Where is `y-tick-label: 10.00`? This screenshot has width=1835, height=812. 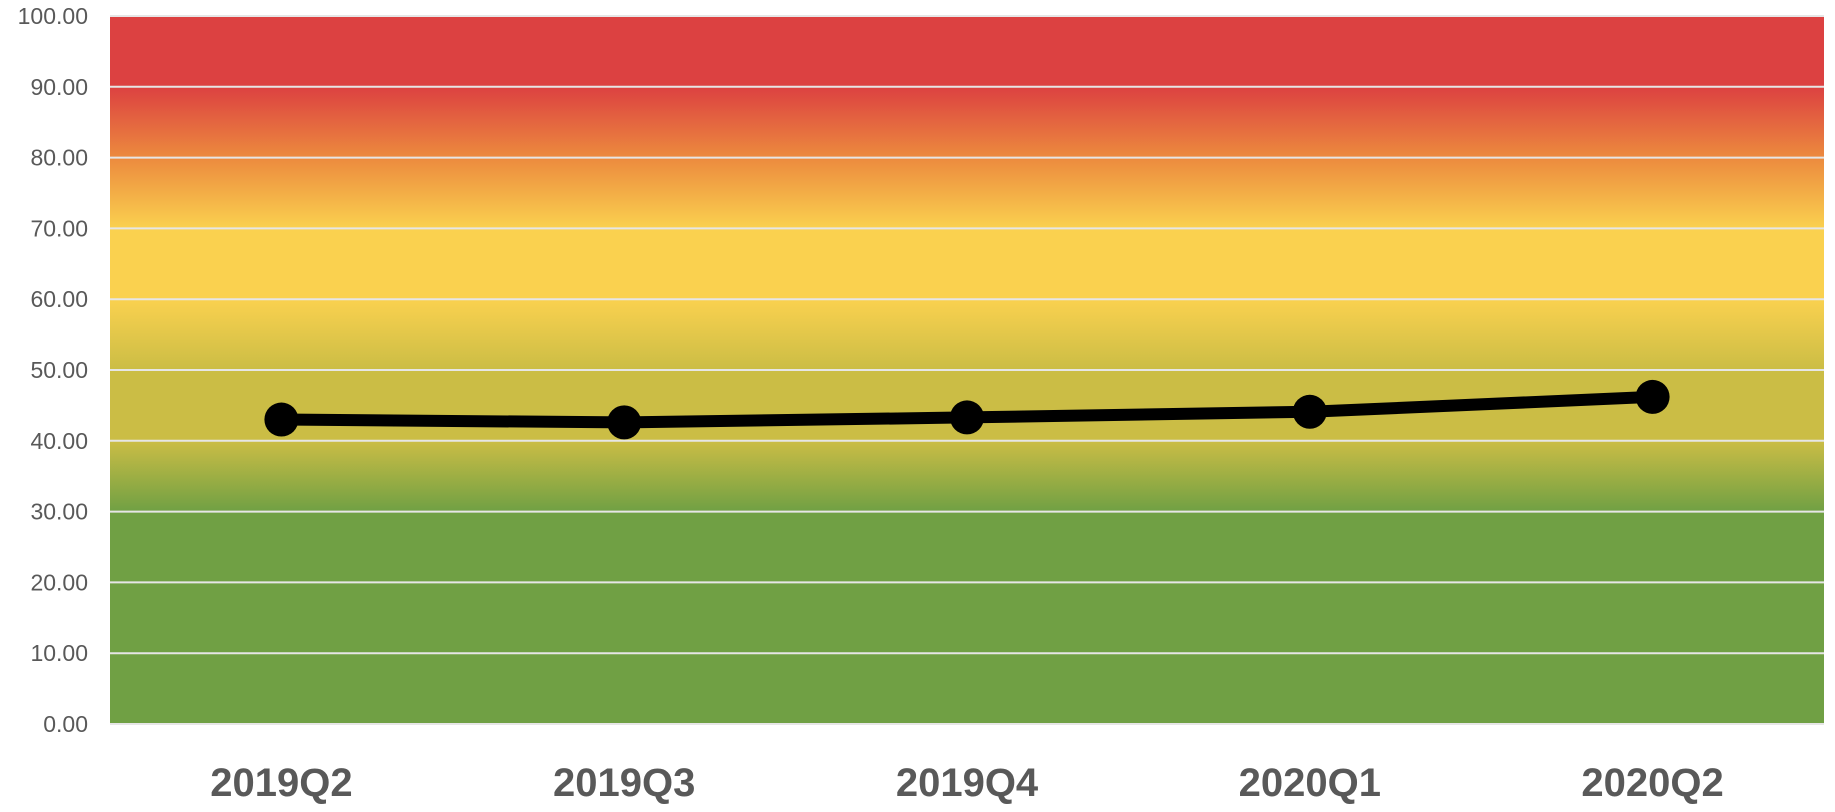
y-tick-label: 10.00 is located at coordinates (59, 653).